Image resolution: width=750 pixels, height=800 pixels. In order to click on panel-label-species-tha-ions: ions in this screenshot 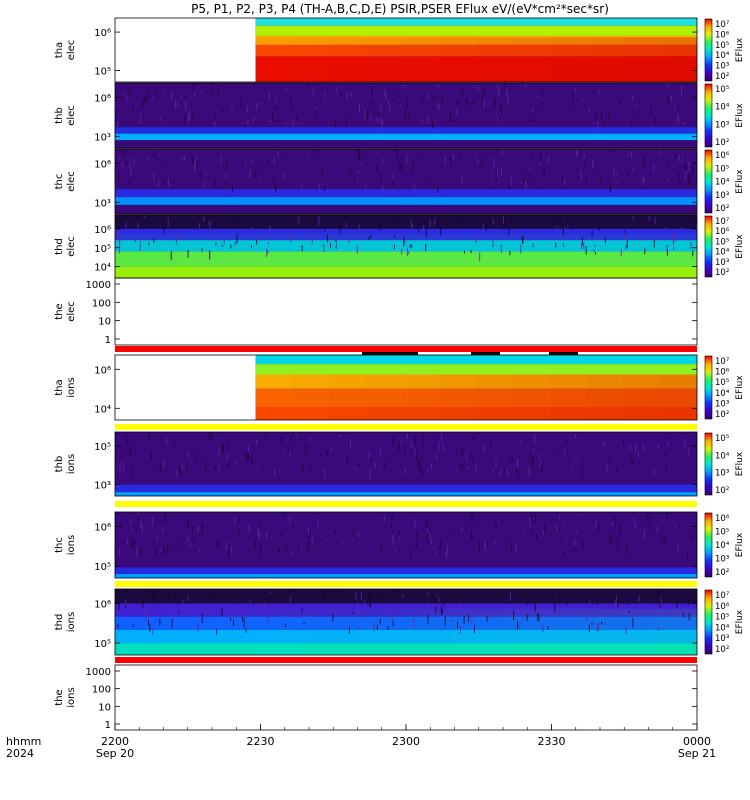, I will do `click(71, 387)`.